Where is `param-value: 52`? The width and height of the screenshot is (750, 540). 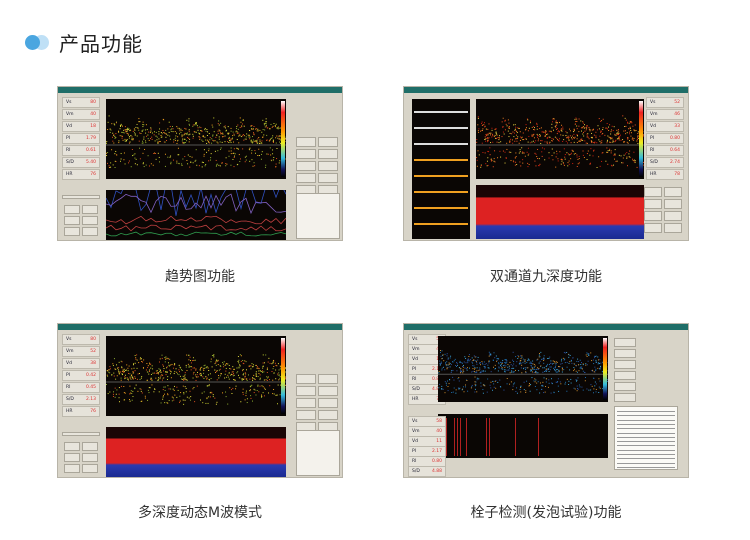
param-value: 52 is located at coordinates (93, 351).